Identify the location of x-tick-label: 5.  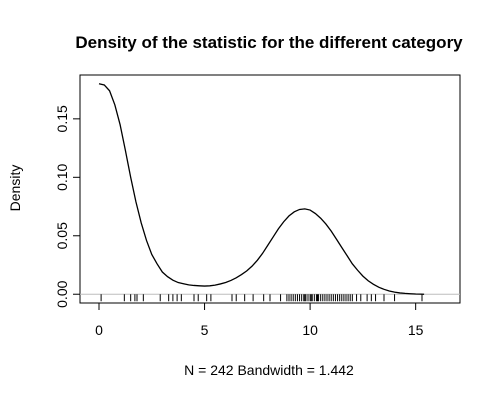
(205, 330).